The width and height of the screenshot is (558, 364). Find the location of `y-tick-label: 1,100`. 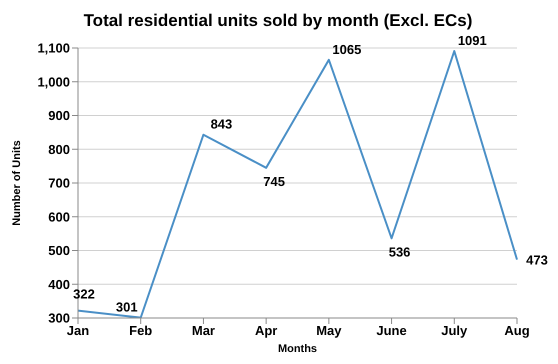

y-tick-label: 1,100 is located at coordinates (53, 48).